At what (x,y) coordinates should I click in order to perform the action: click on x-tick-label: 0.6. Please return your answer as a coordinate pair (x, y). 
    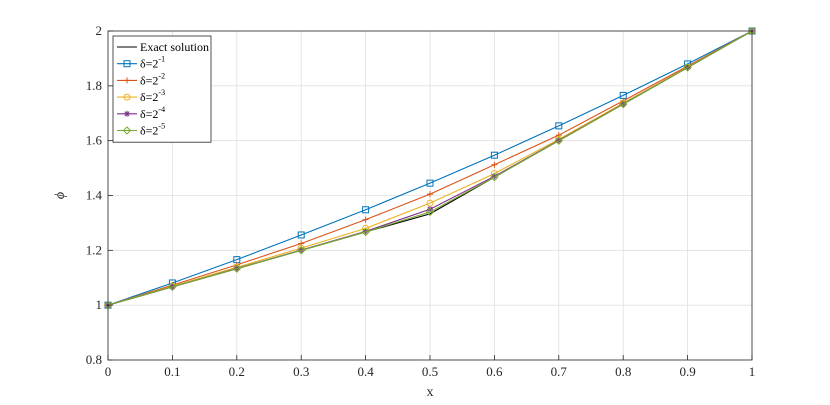
    Looking at the image, I should click on (494, 371).